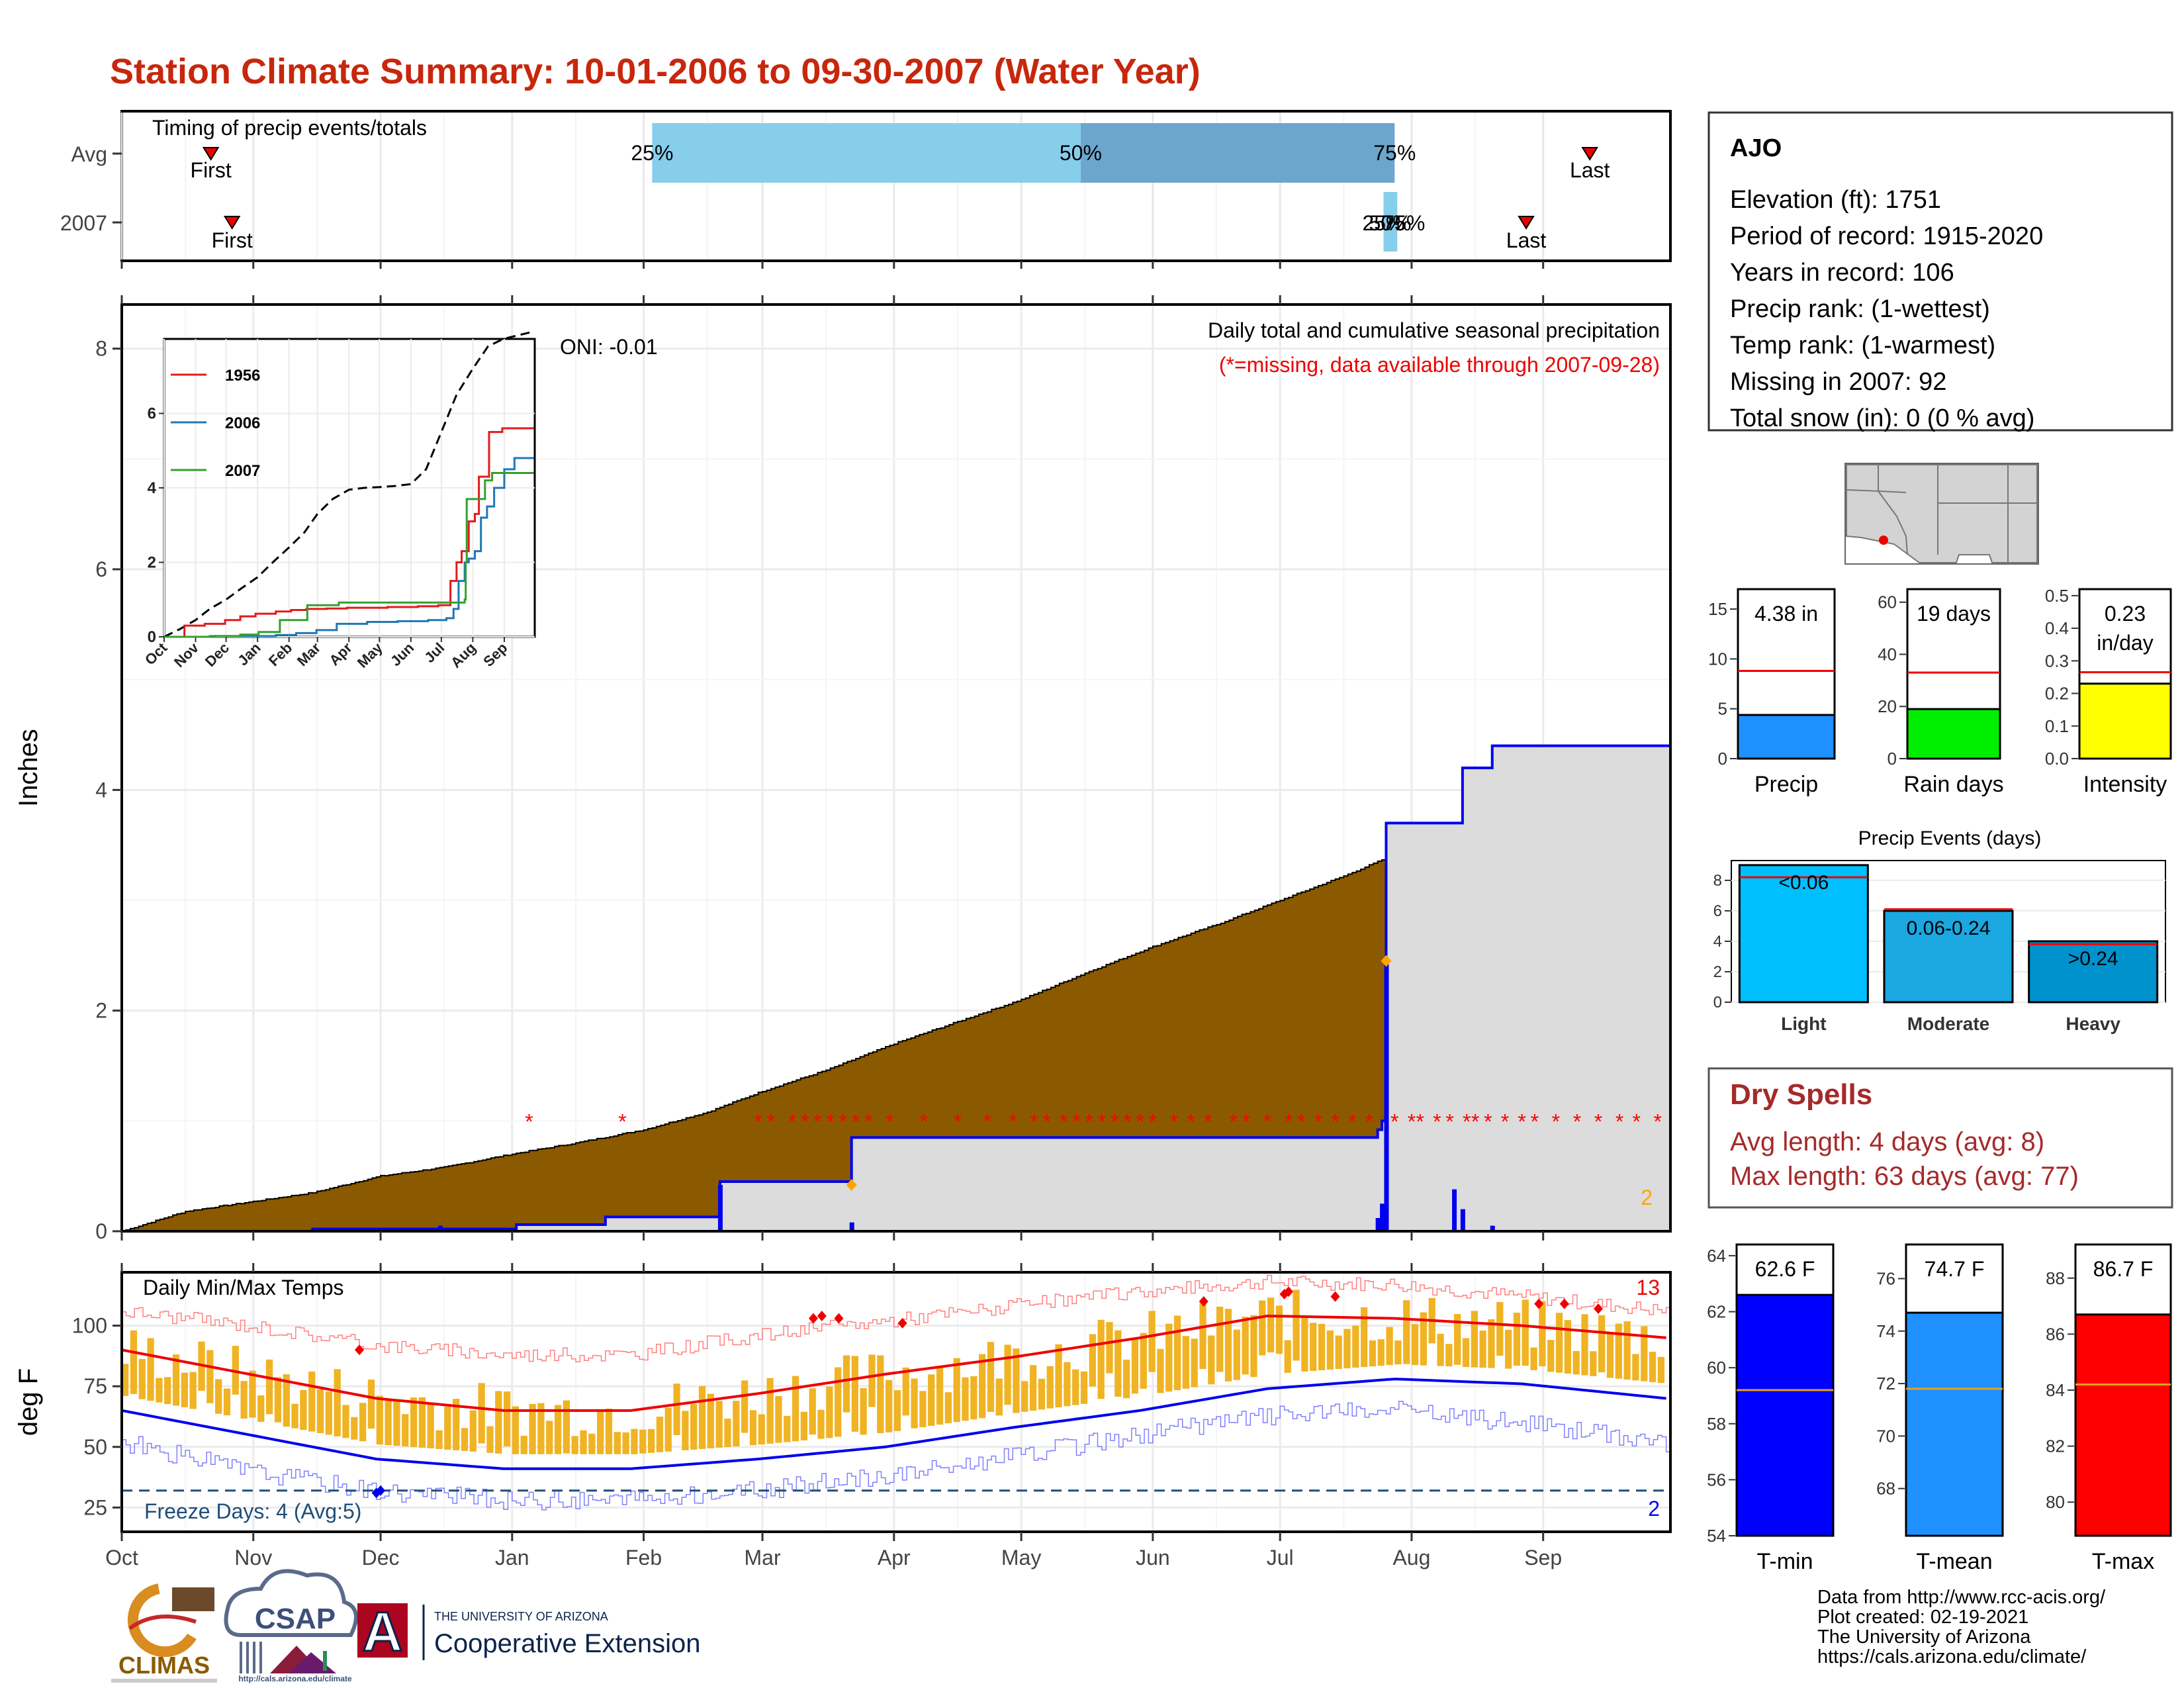 This screenshot has width=2184, height=1688. I want to click on record-max-line, so click(896, 1318).